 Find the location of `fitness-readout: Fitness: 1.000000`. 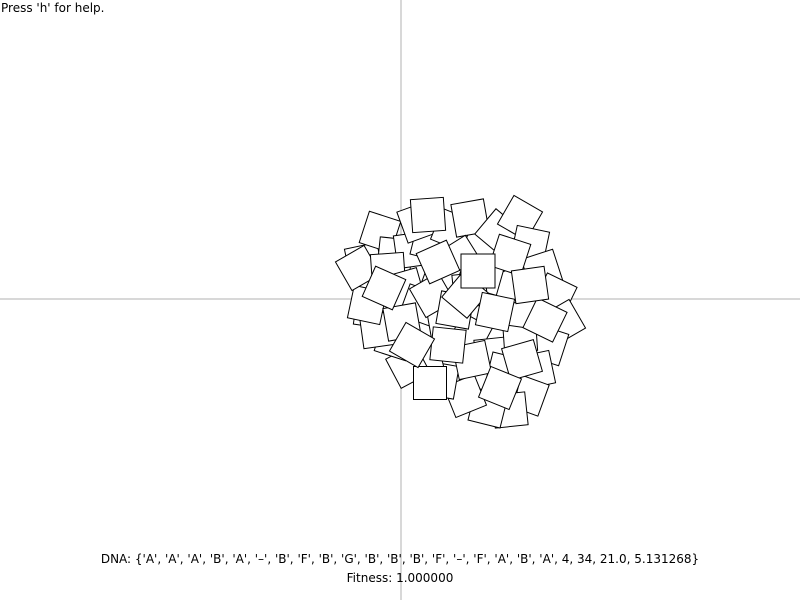

fitness-readout: Fitness: 1.000000 is located at coordinates (400, 578).